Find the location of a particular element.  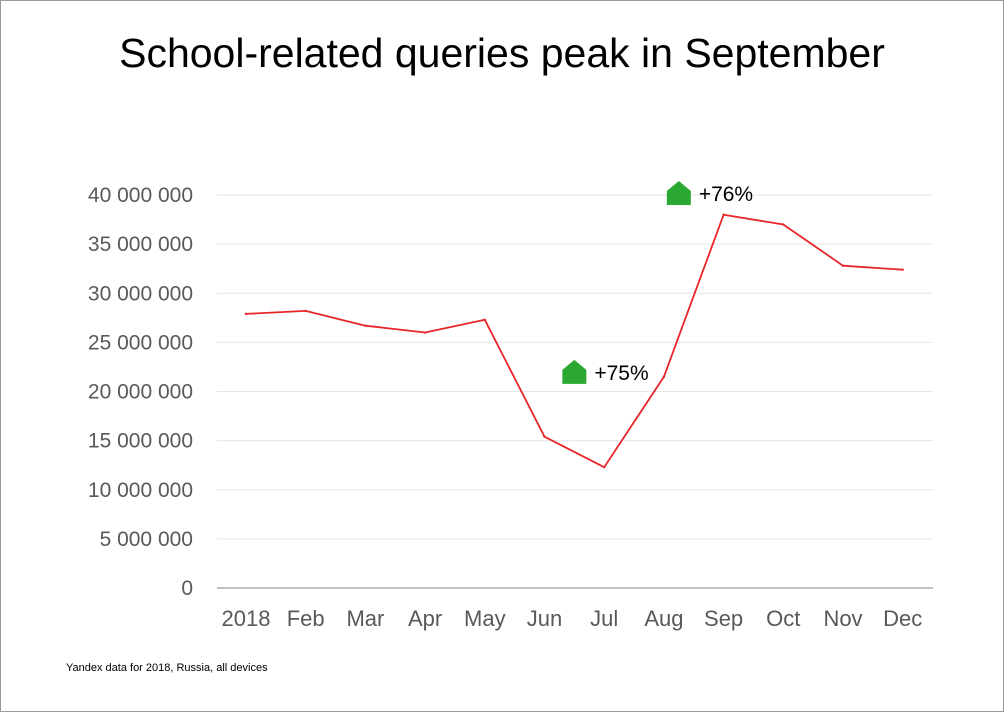

x-tick-label: 2018 is located at coordinates (246, 618).